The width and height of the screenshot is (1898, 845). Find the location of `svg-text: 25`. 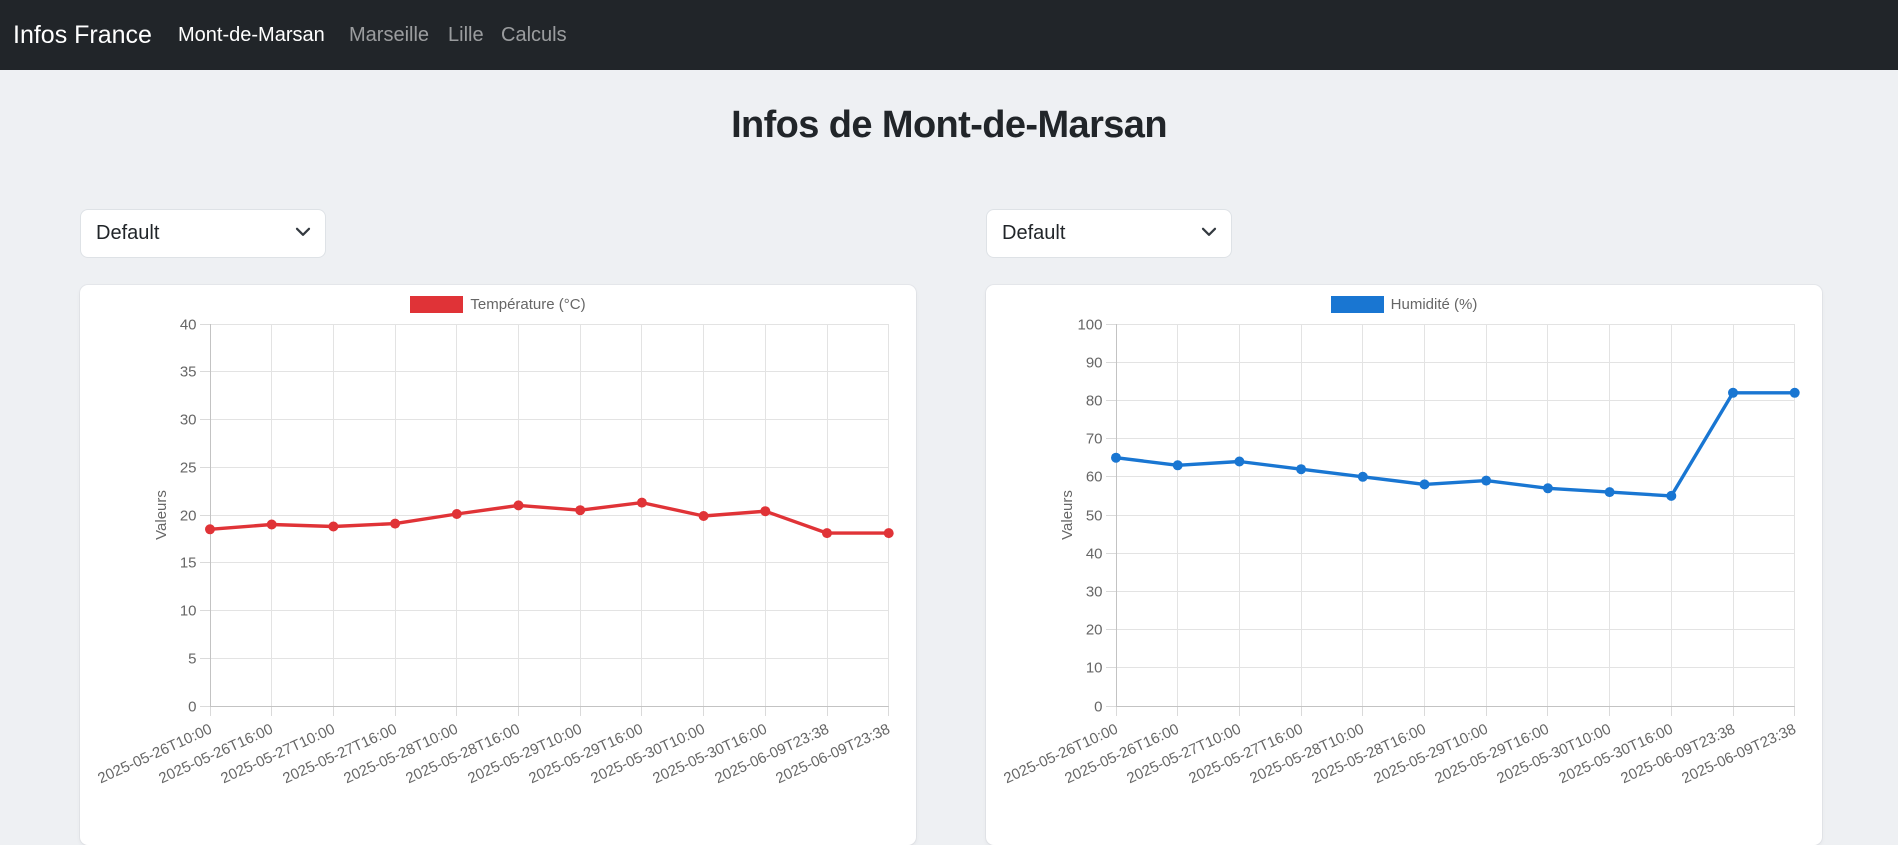

svg-text: 25 is located at coordinates (188, 468).